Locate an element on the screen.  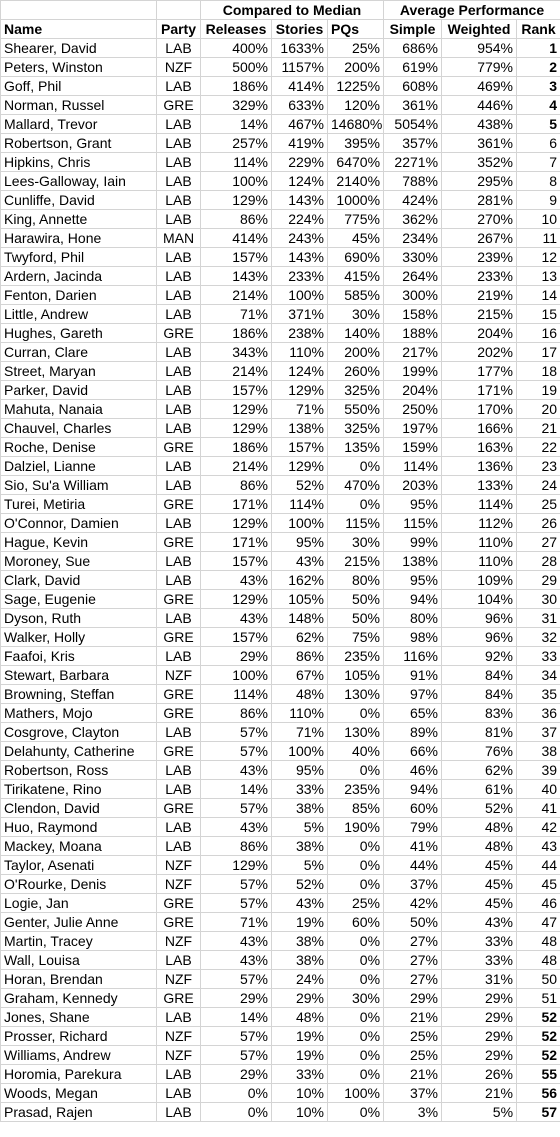
table-row: King, Annette LAB 86% 224% 775% 362% 270% 10 is located at coordinates (280, 219).